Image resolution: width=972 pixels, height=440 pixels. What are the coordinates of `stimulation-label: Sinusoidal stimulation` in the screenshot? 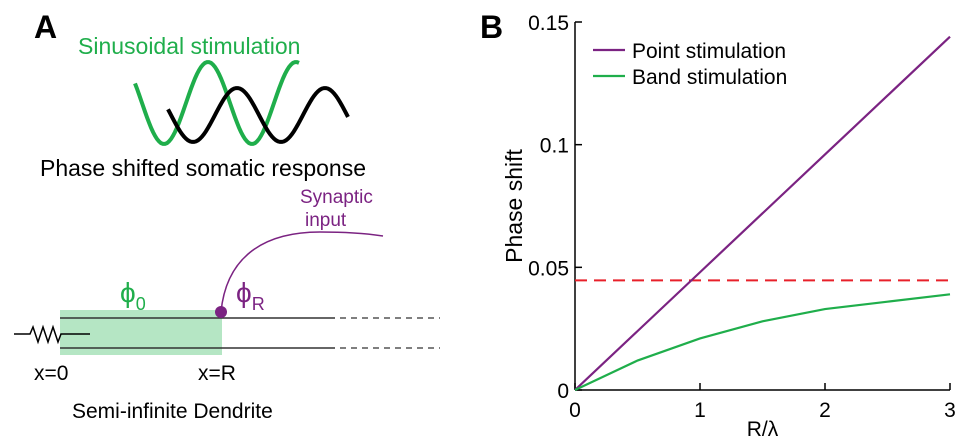 It's located at (189, 46).